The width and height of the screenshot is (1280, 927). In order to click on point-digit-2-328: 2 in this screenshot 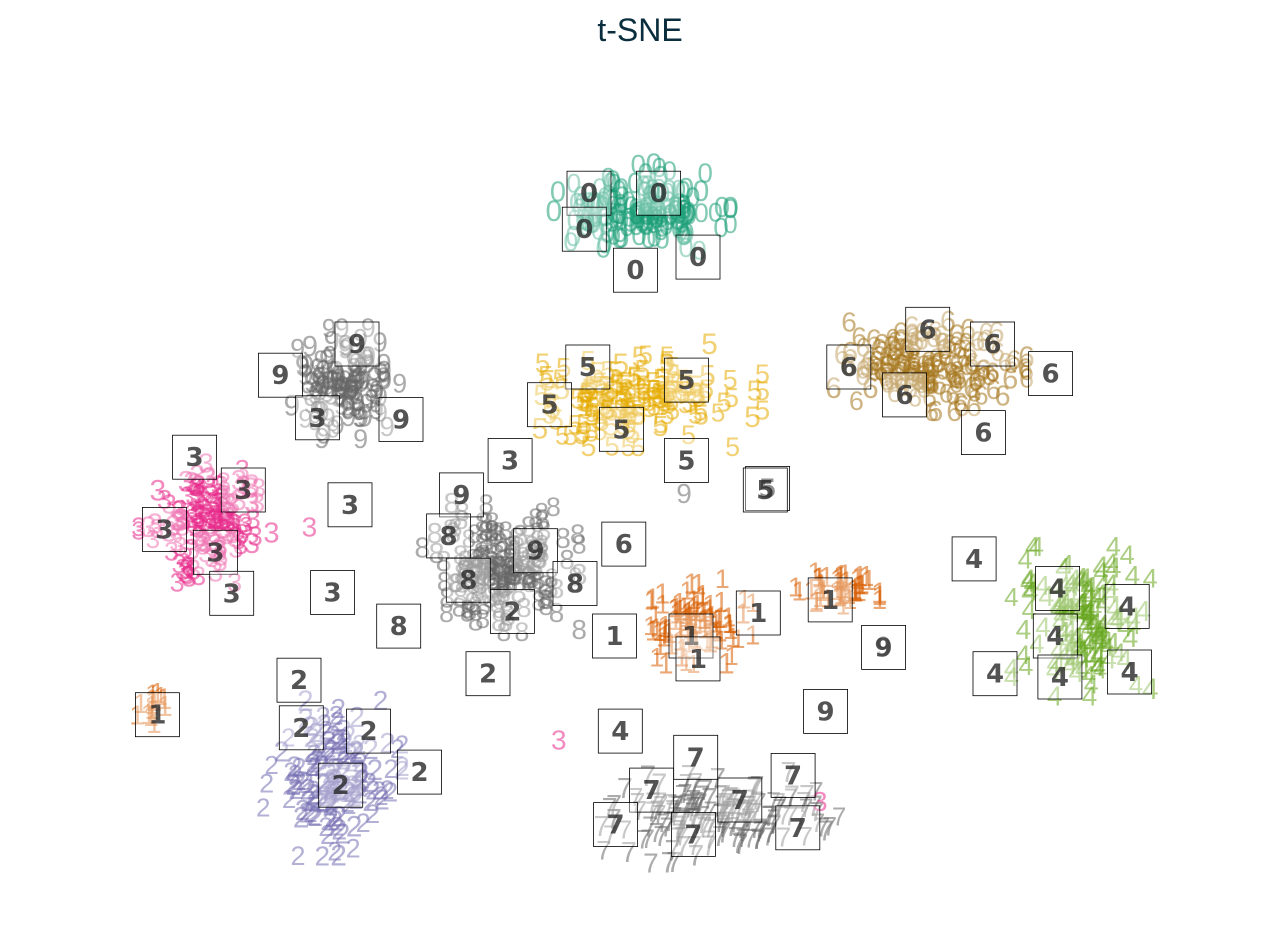, I will do `click(320, 752)`.